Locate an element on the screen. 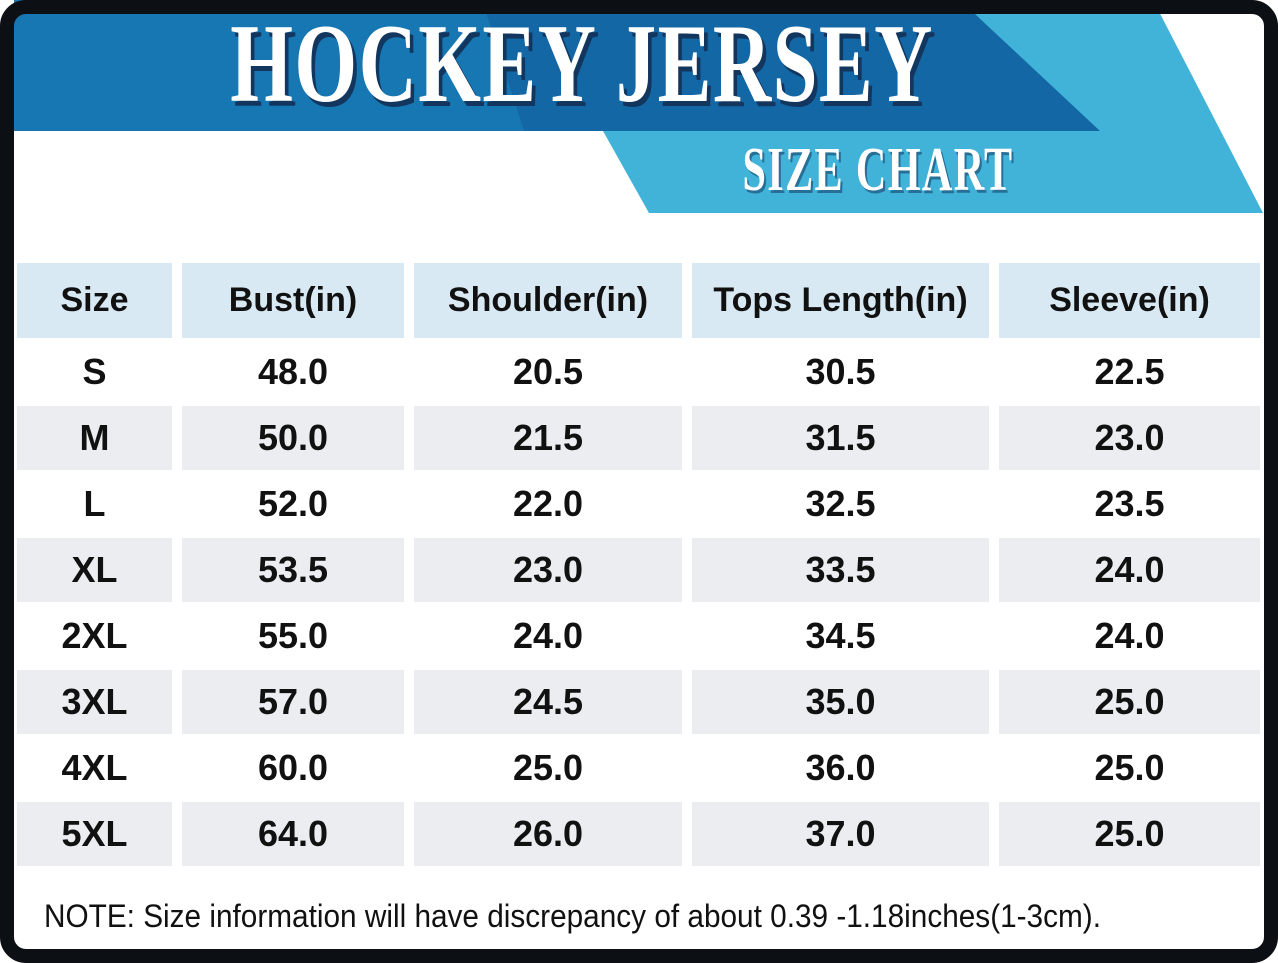  table-cell: 31.5 is located at coordinates (840, 438).